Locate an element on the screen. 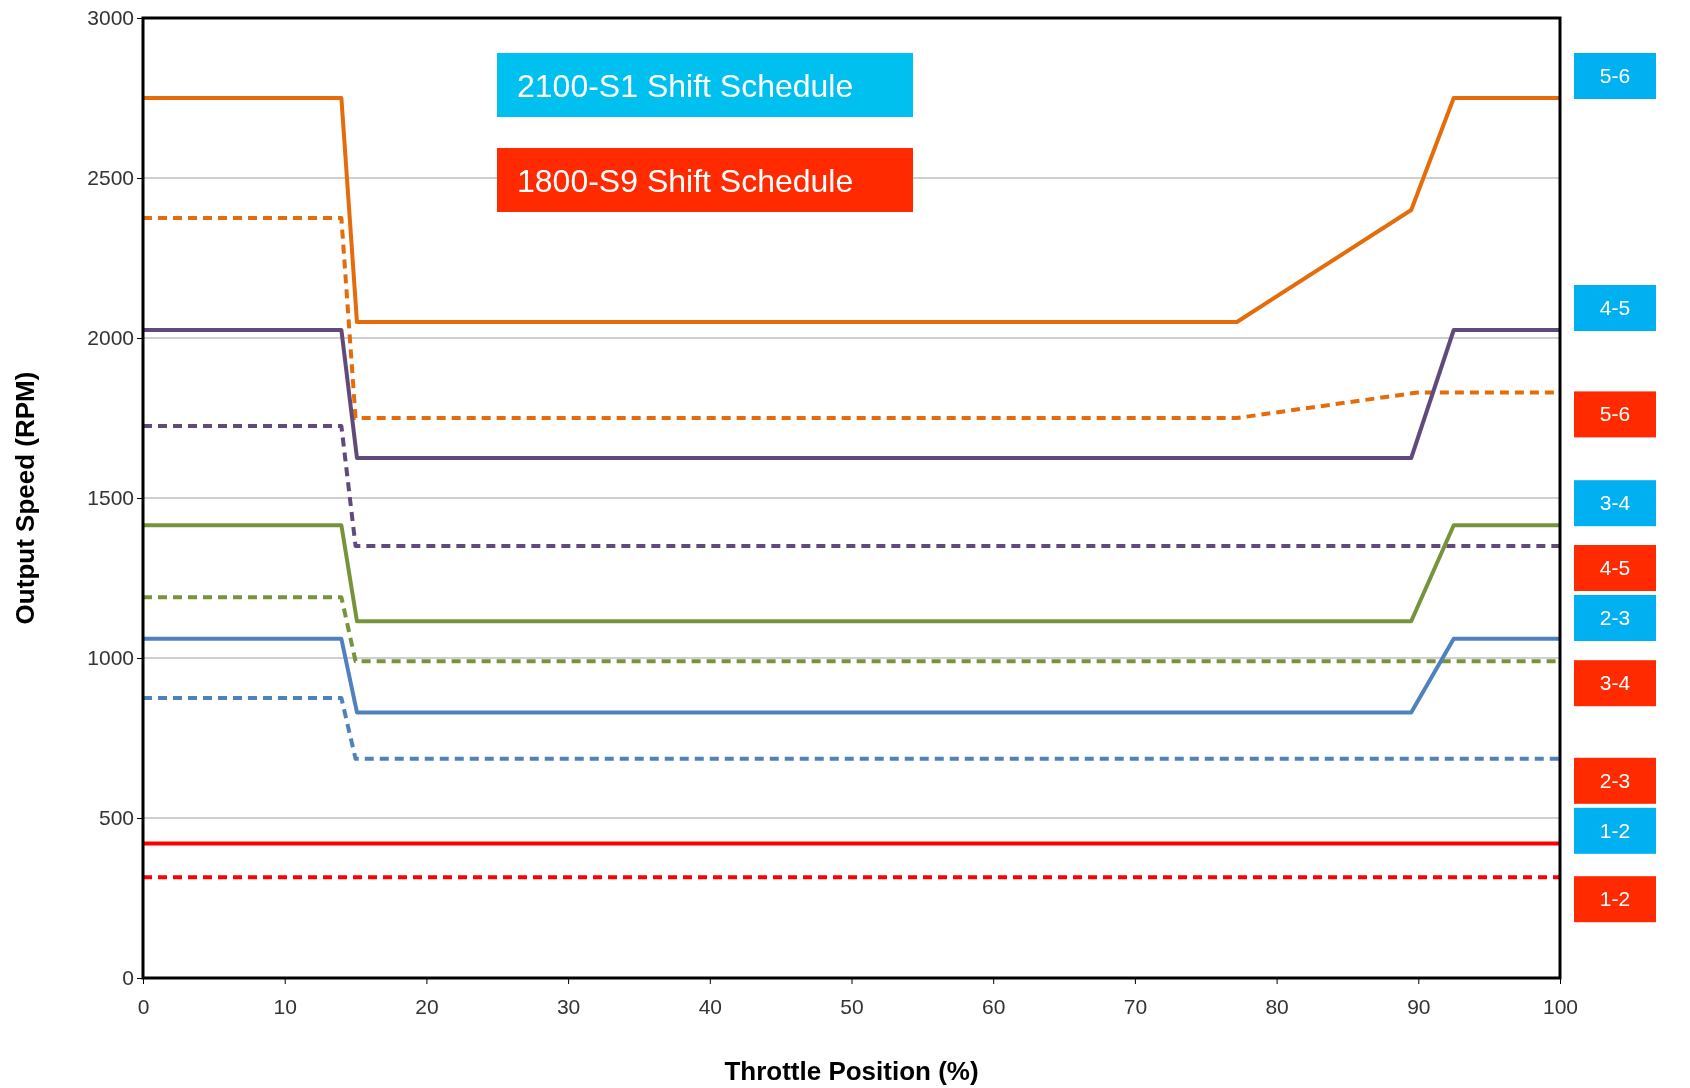 Image resolution: width=1690 pixels, height=1088 pixels. x-tick-label: 90 is located at coordinates (1419, 1007).